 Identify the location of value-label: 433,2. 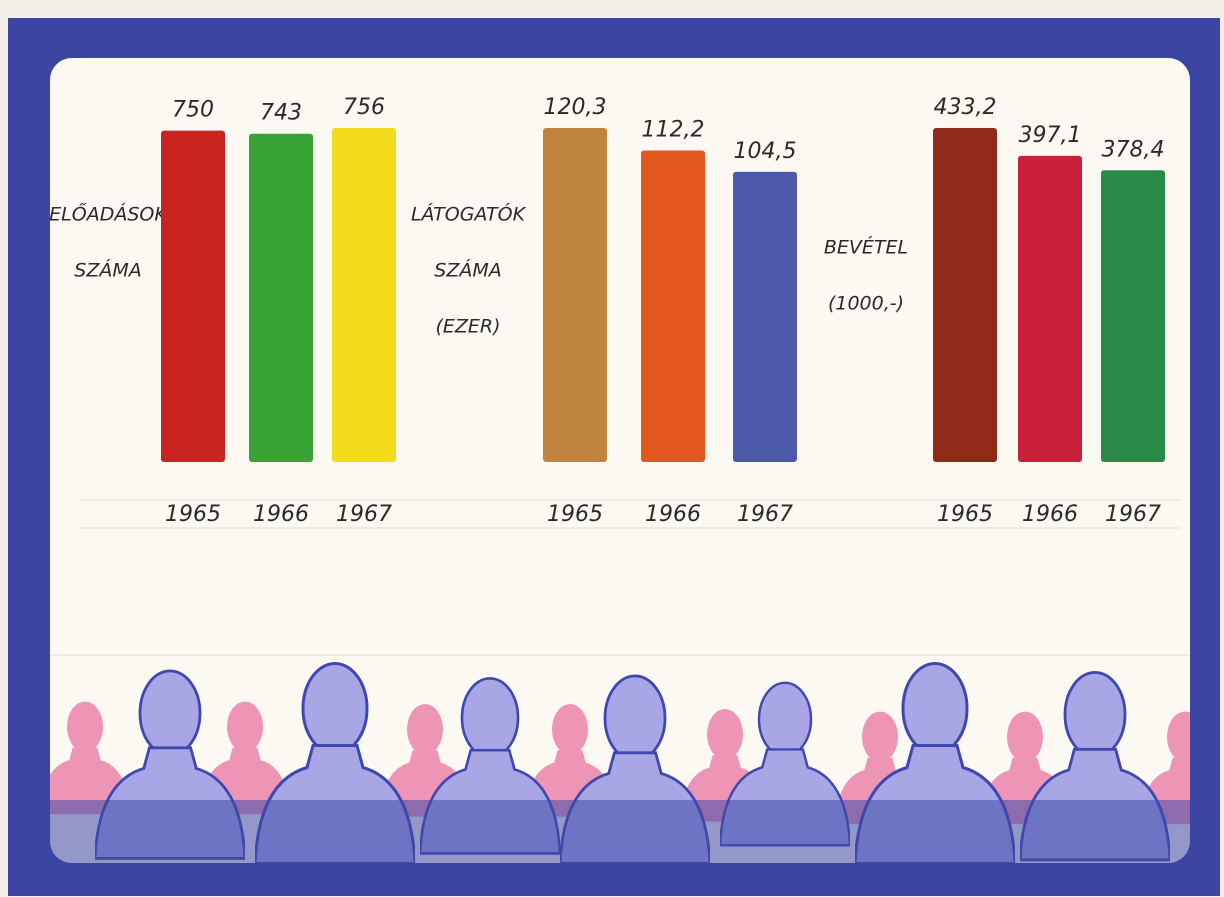
(965, 107).